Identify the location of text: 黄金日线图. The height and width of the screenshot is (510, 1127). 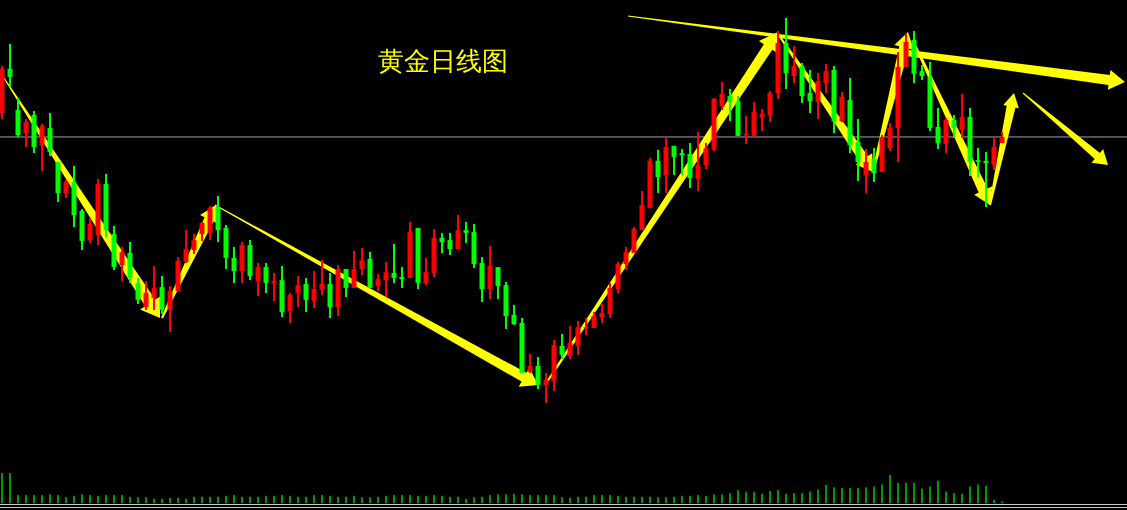
(443, 61).